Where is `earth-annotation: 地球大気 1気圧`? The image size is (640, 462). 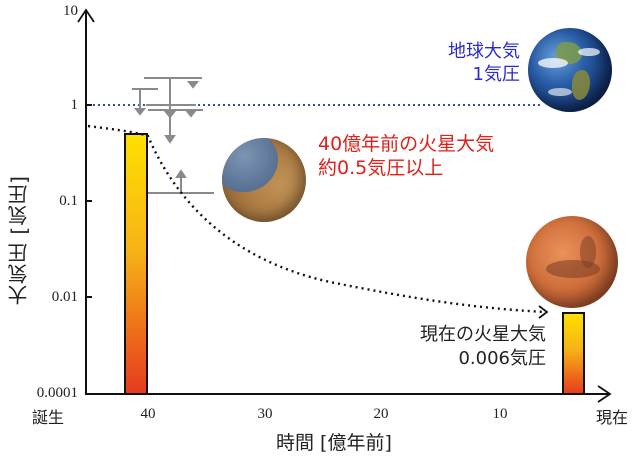 earth-annotation: 地球大気 1気圧 is located at coordinates (460, 63).